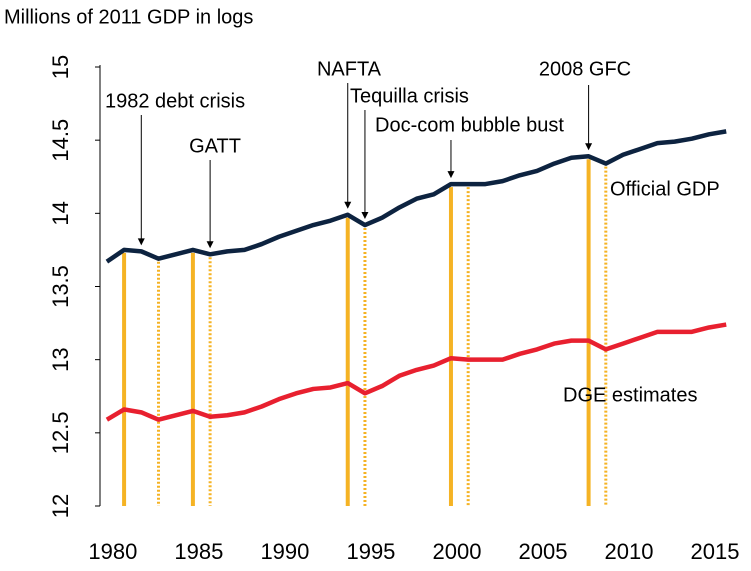 Image resolution: width=751 pixels, height=571 pixels. I want to click on x-tick-label: 2000, so click(456, 551).